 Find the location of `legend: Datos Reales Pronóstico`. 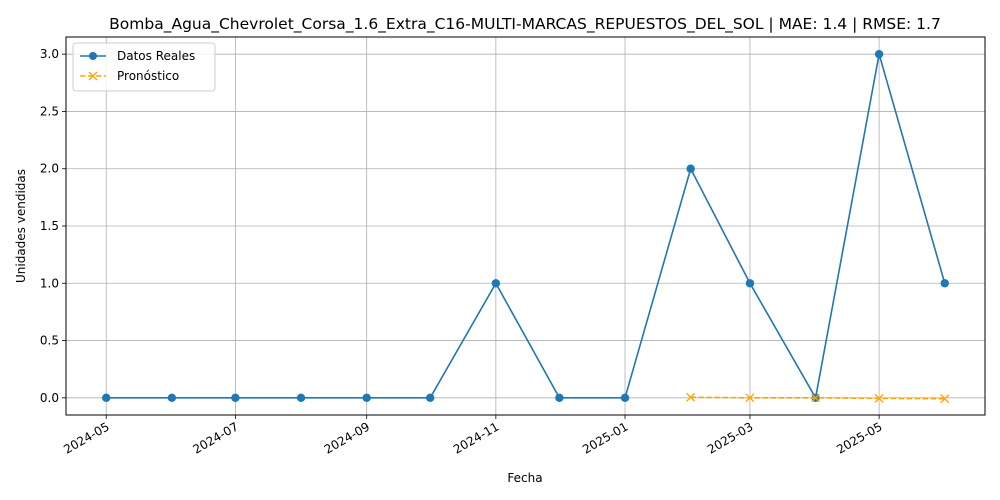

legend: Datos Reales Pronóstico is located at coordinates (144, 67).